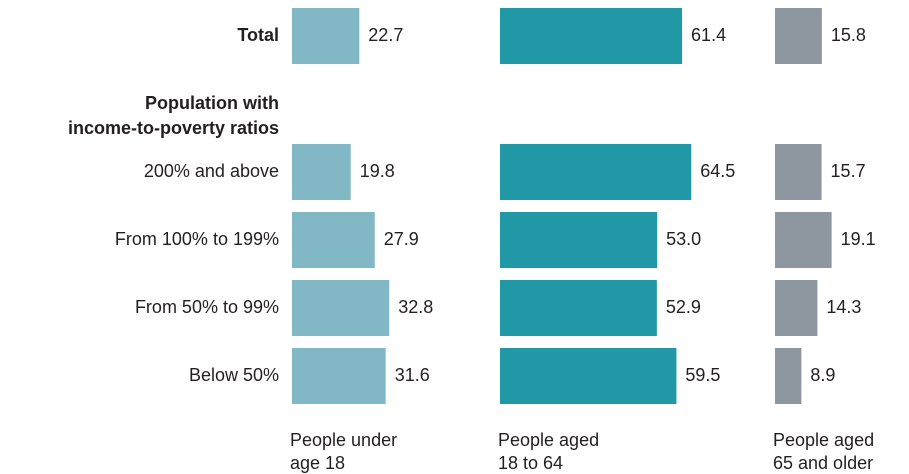 The image size is (909, 474). Describe the element at coordinates (588, 376) in the screenshot. I see `bar-s1-c4` at that location.